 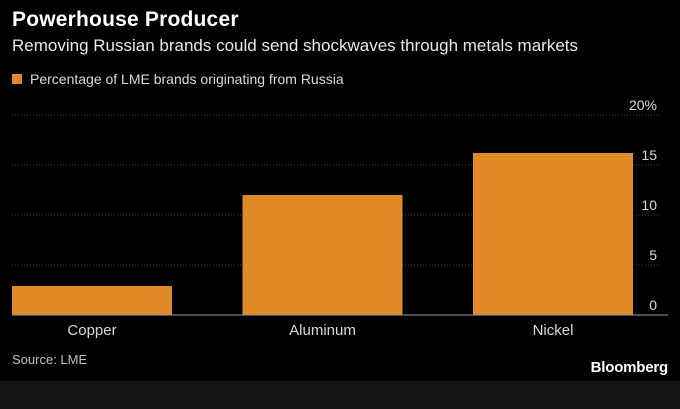 I want to click on y-tick-label: 10, so click(x=649, y=205).